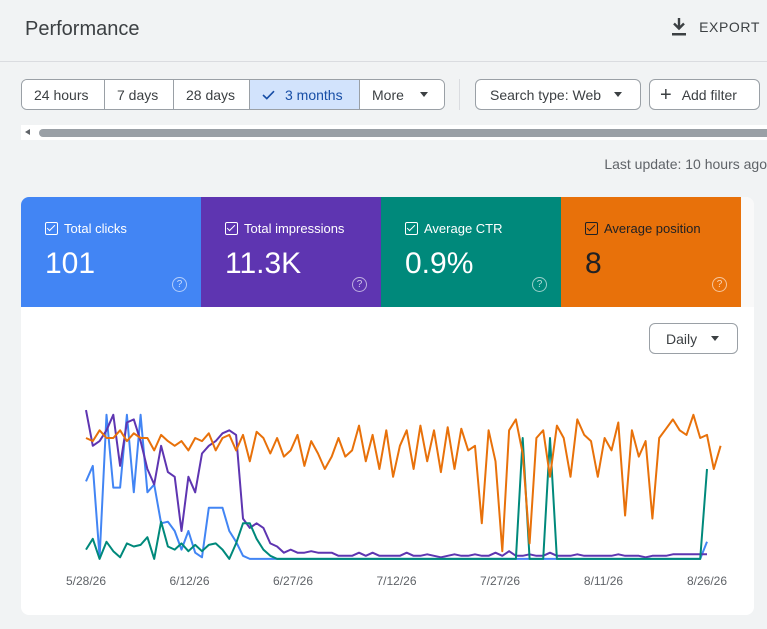 The width and height of the screenshot is (767, 629). I want to click on metric-total-impressions: Total impressions 11.3K ?, so click(291, 252).